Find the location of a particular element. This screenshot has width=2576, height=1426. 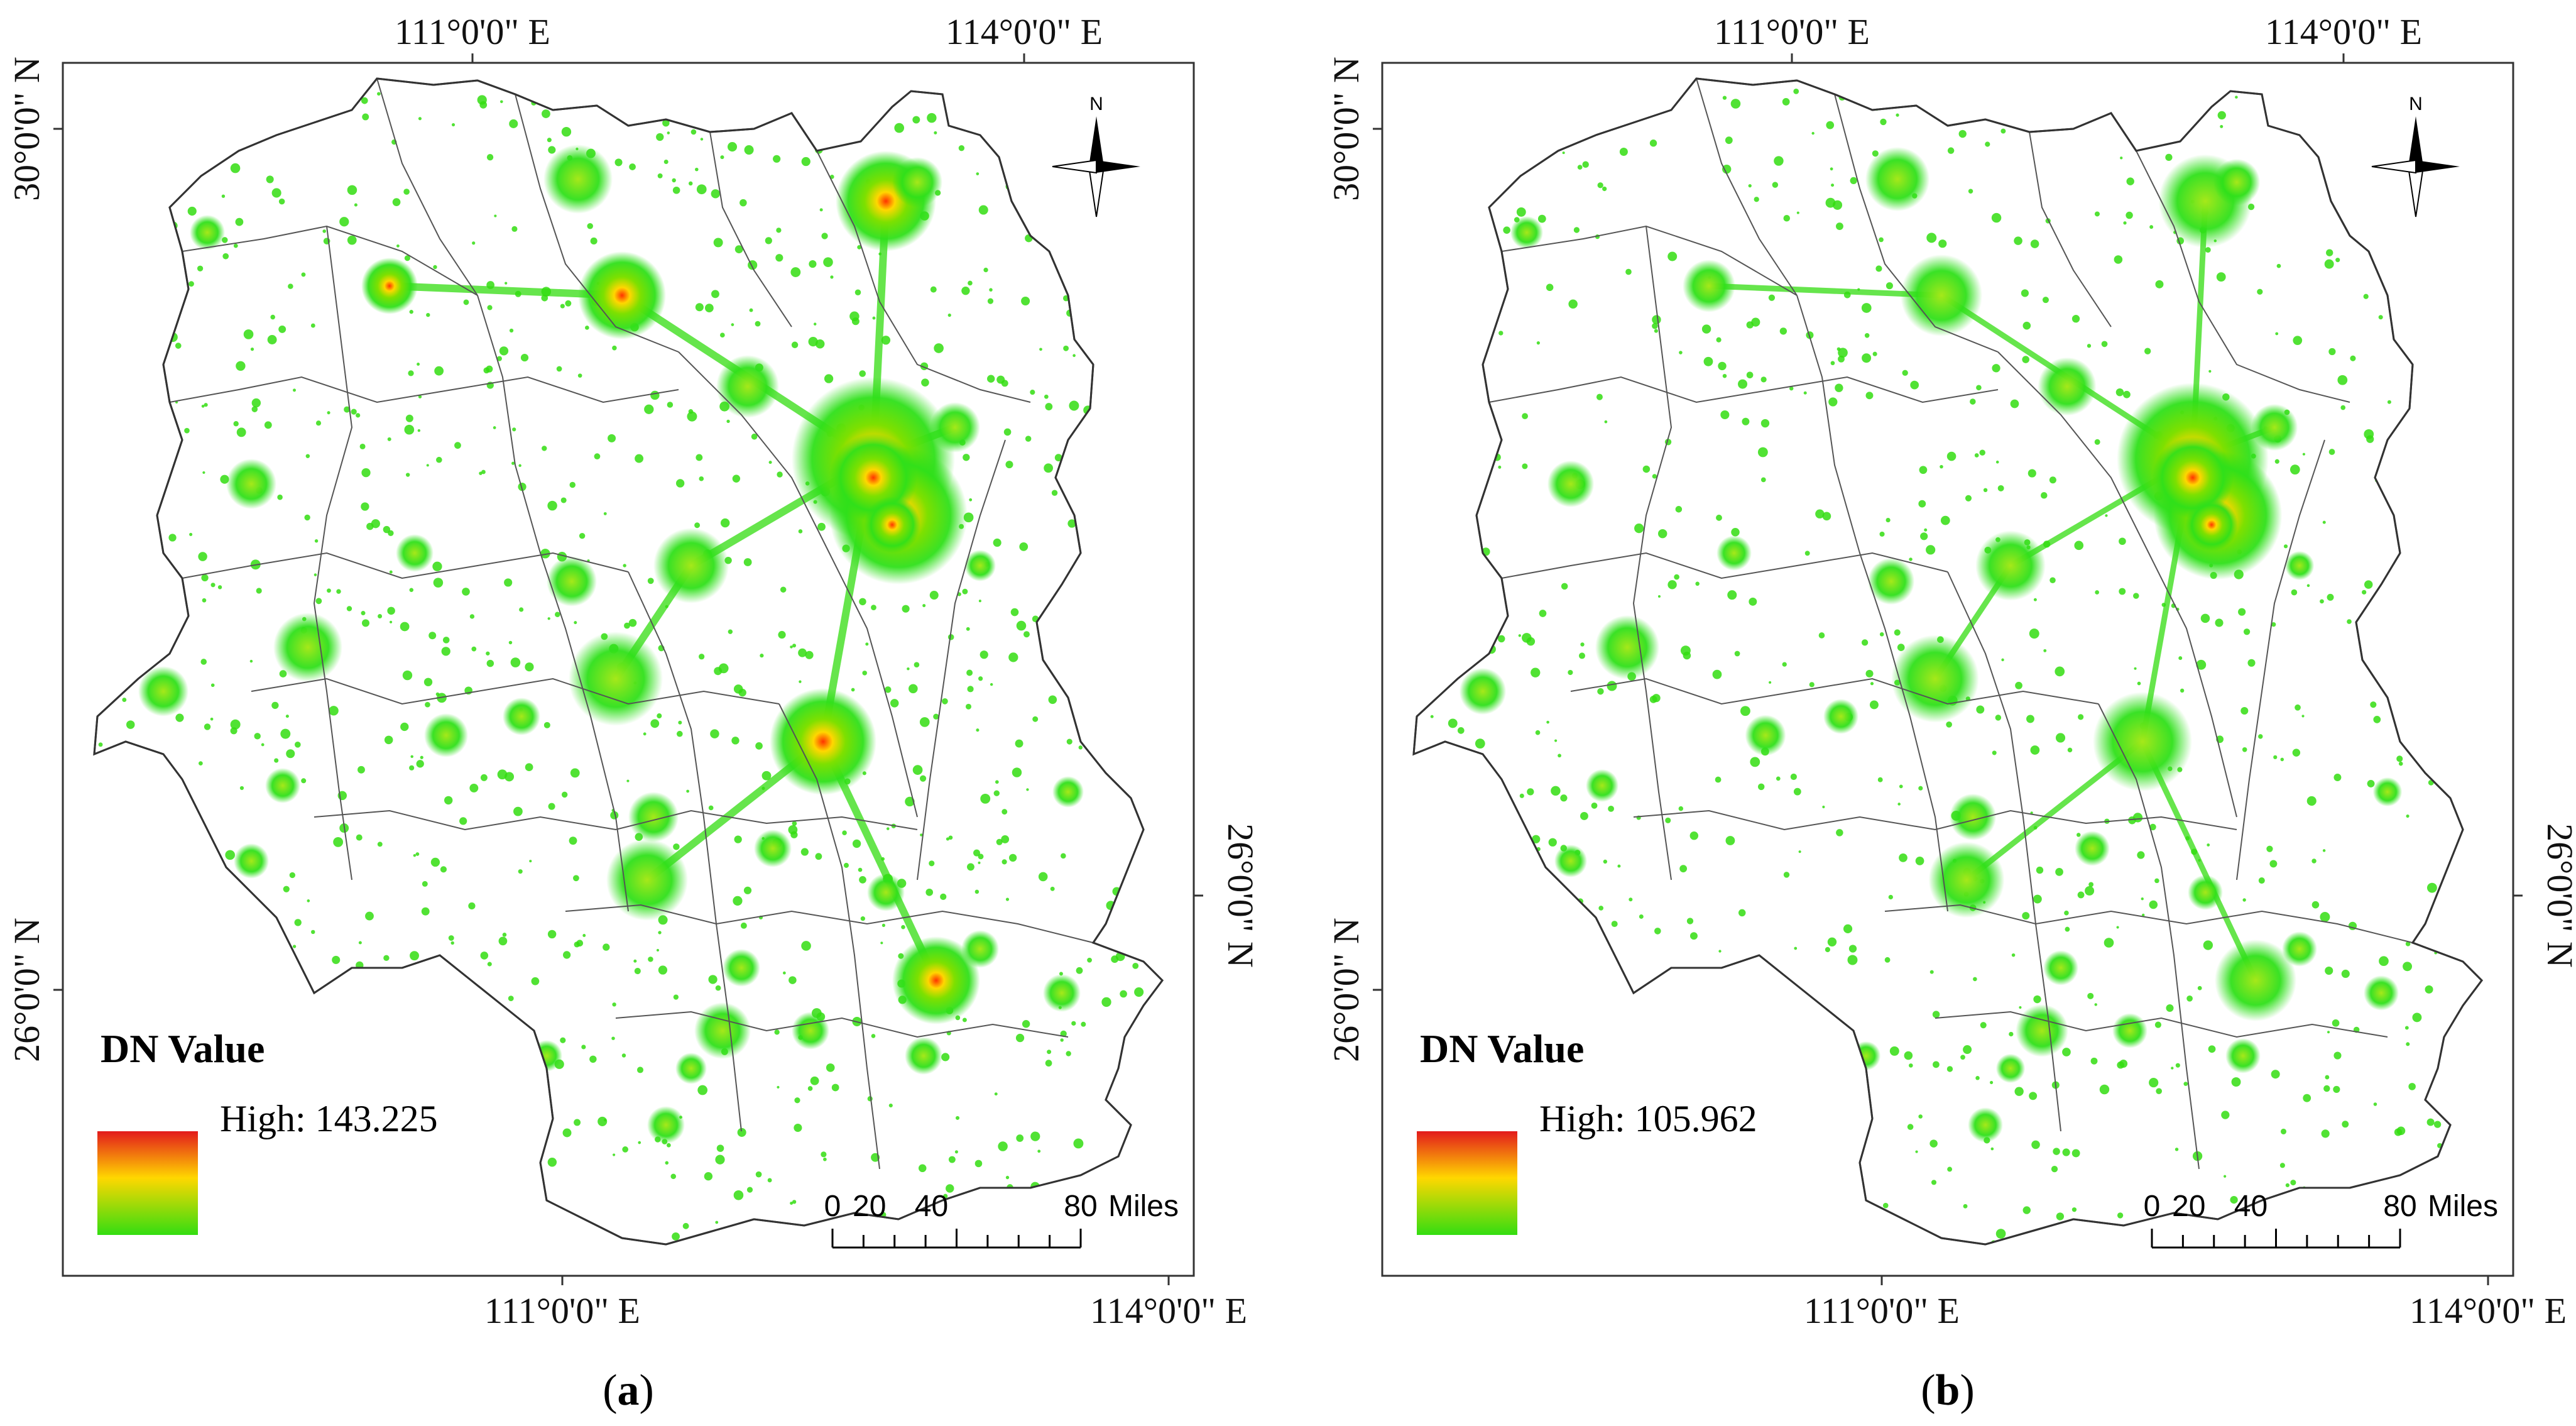

scale-tick-label: 0 is located at coordinates (2152, 1206).